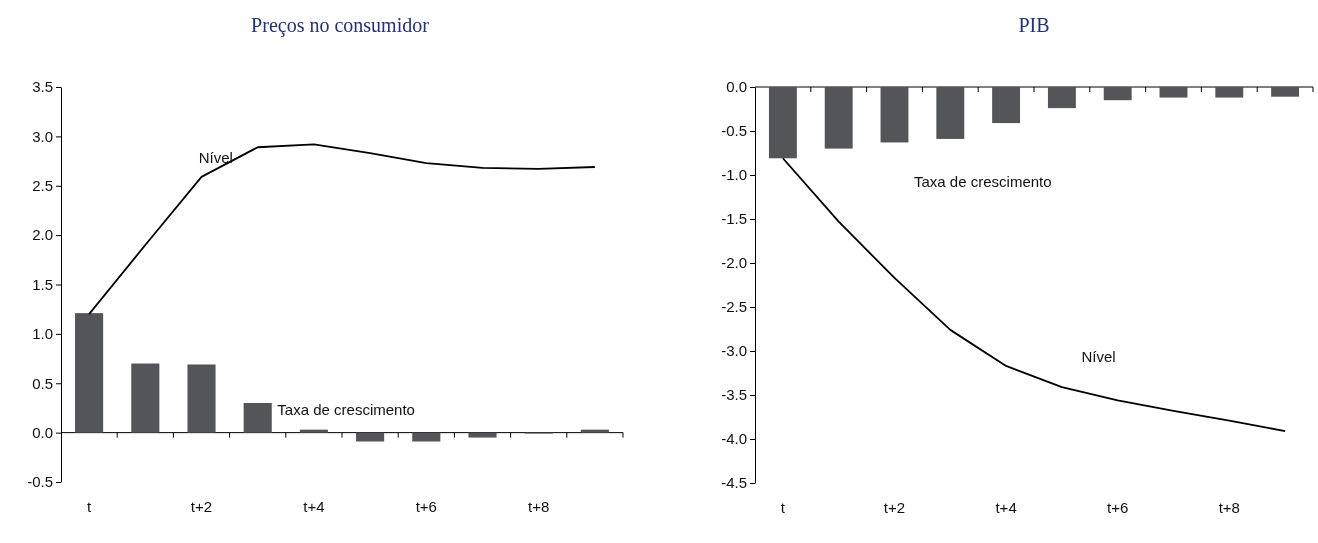 The width and height of the screenshot is (1318, 543). I want to click on line-series, so click(342, 229).